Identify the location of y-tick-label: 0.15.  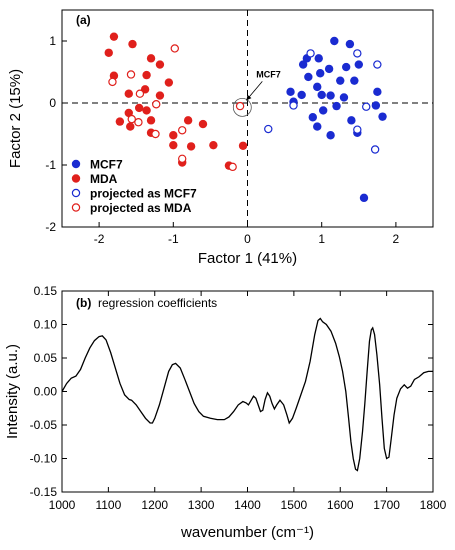
(46, 291).